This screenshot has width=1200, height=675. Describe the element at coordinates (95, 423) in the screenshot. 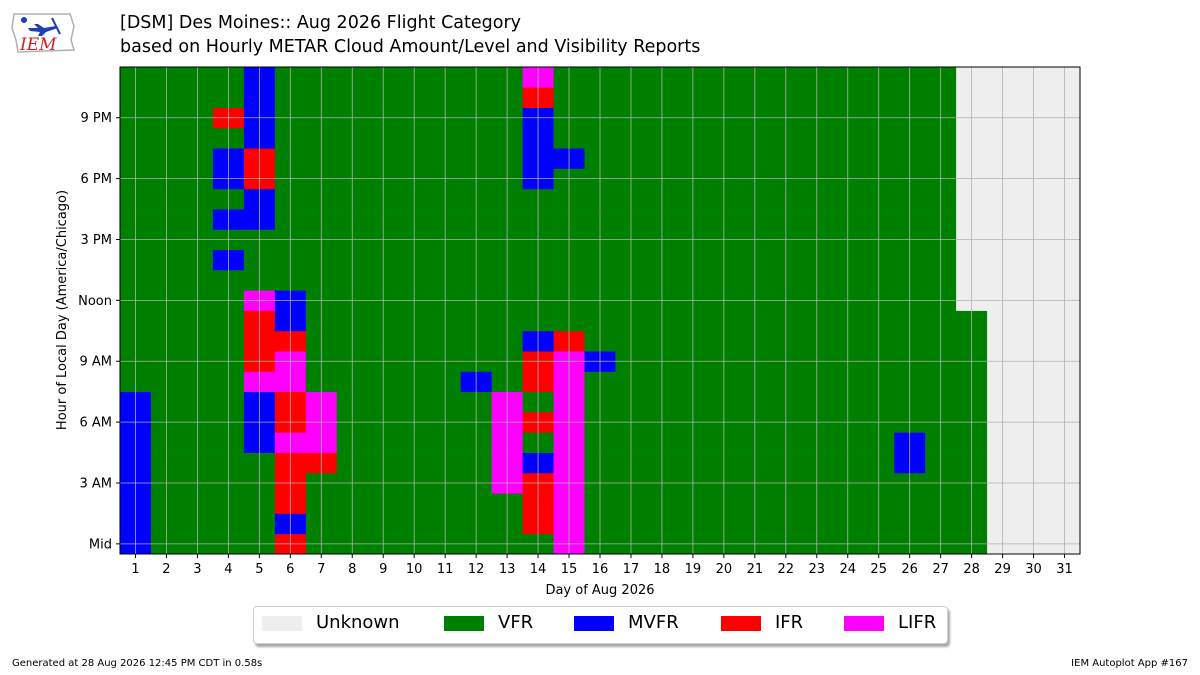

I see `y-tick-label: 6 AM` at that location.